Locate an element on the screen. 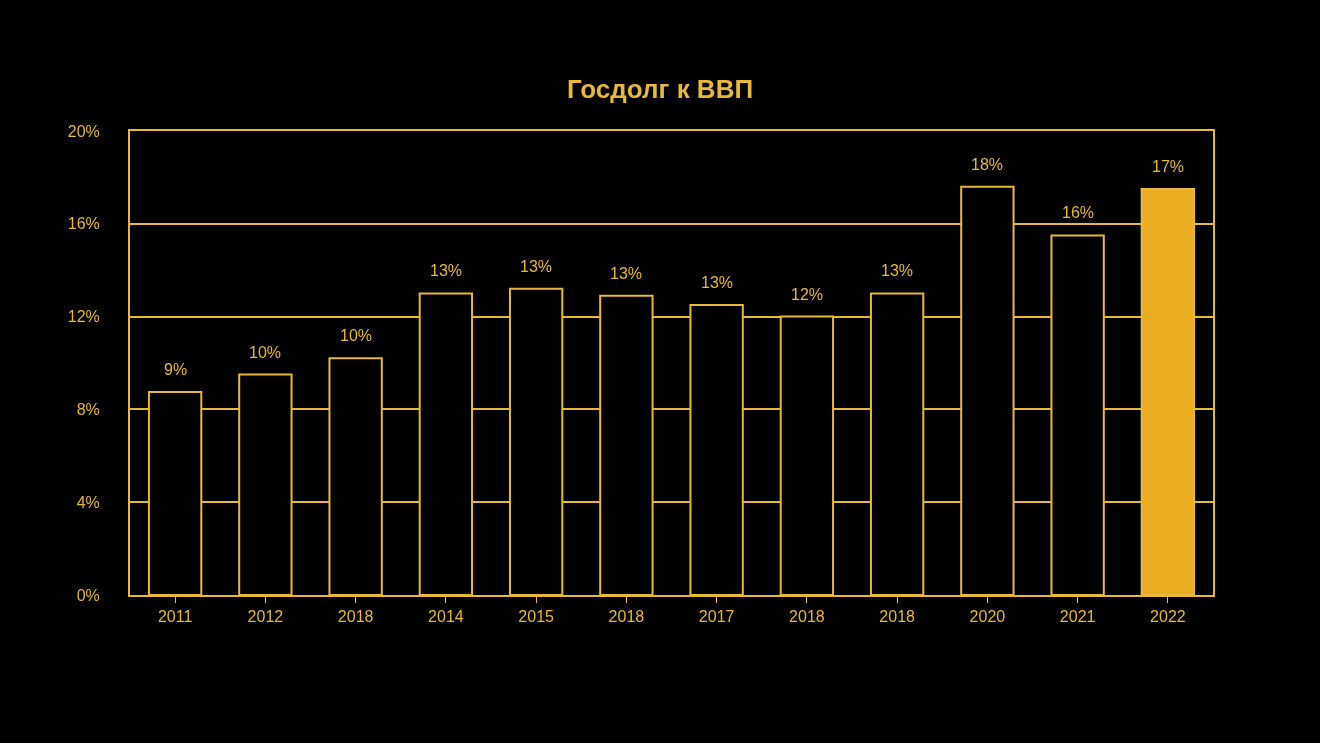  data-label: 16% is located at coordinates (1078, 212).